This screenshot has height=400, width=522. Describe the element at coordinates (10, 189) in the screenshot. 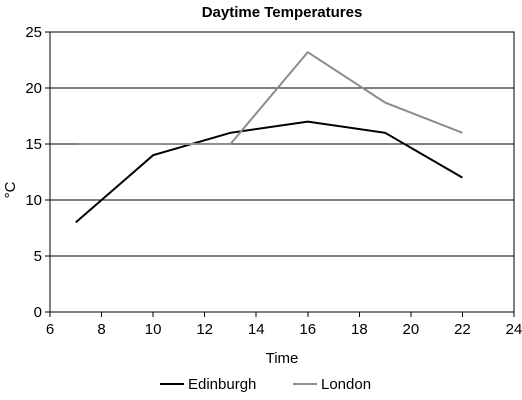

I see `y-axis-title: °C` at that location.